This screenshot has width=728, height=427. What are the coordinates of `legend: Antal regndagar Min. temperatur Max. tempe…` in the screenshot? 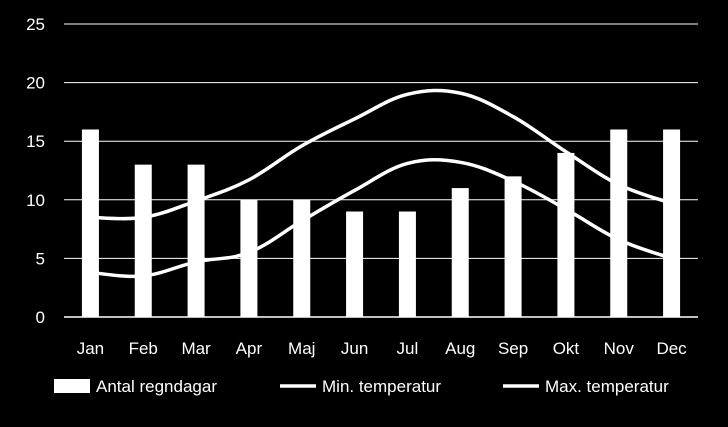 It's located at (361, 386).